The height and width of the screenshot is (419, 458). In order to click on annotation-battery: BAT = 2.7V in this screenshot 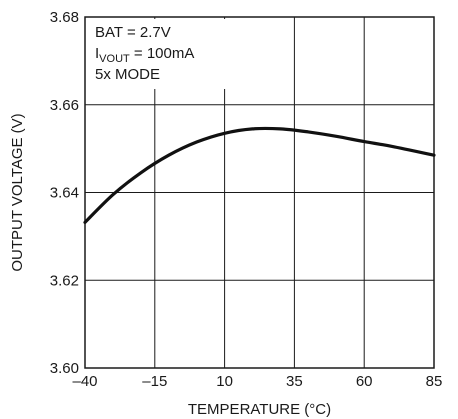, I will do `click(133, 32)`.